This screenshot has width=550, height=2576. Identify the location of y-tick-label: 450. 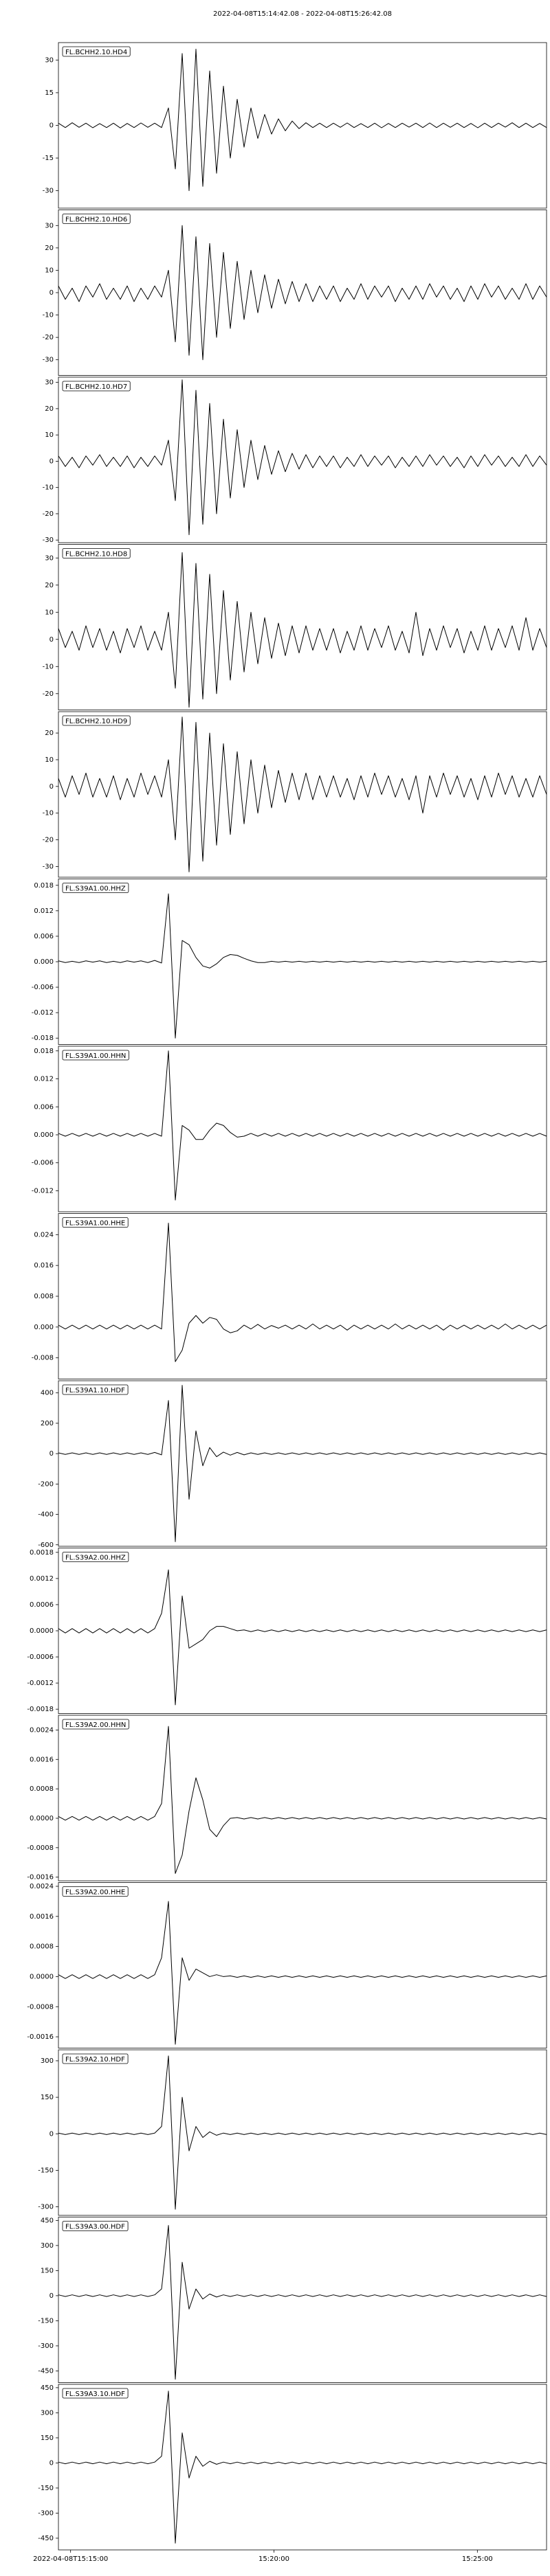
(47, 2220).